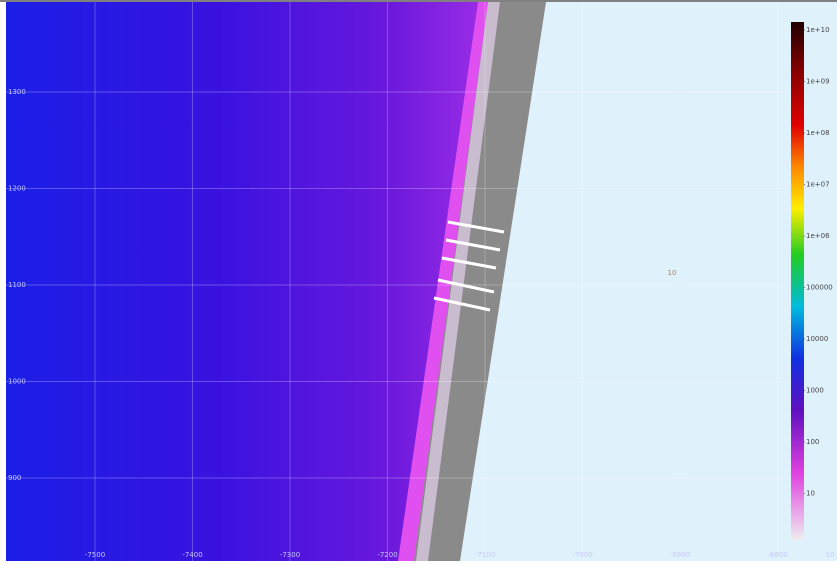 Image resolution: width=837 pixels, height=565 pixels. What do you see at coordinates (818, 82) in the screenshot?
I see `colorbar-label: 1e+09` at bounding box center [818, 82].